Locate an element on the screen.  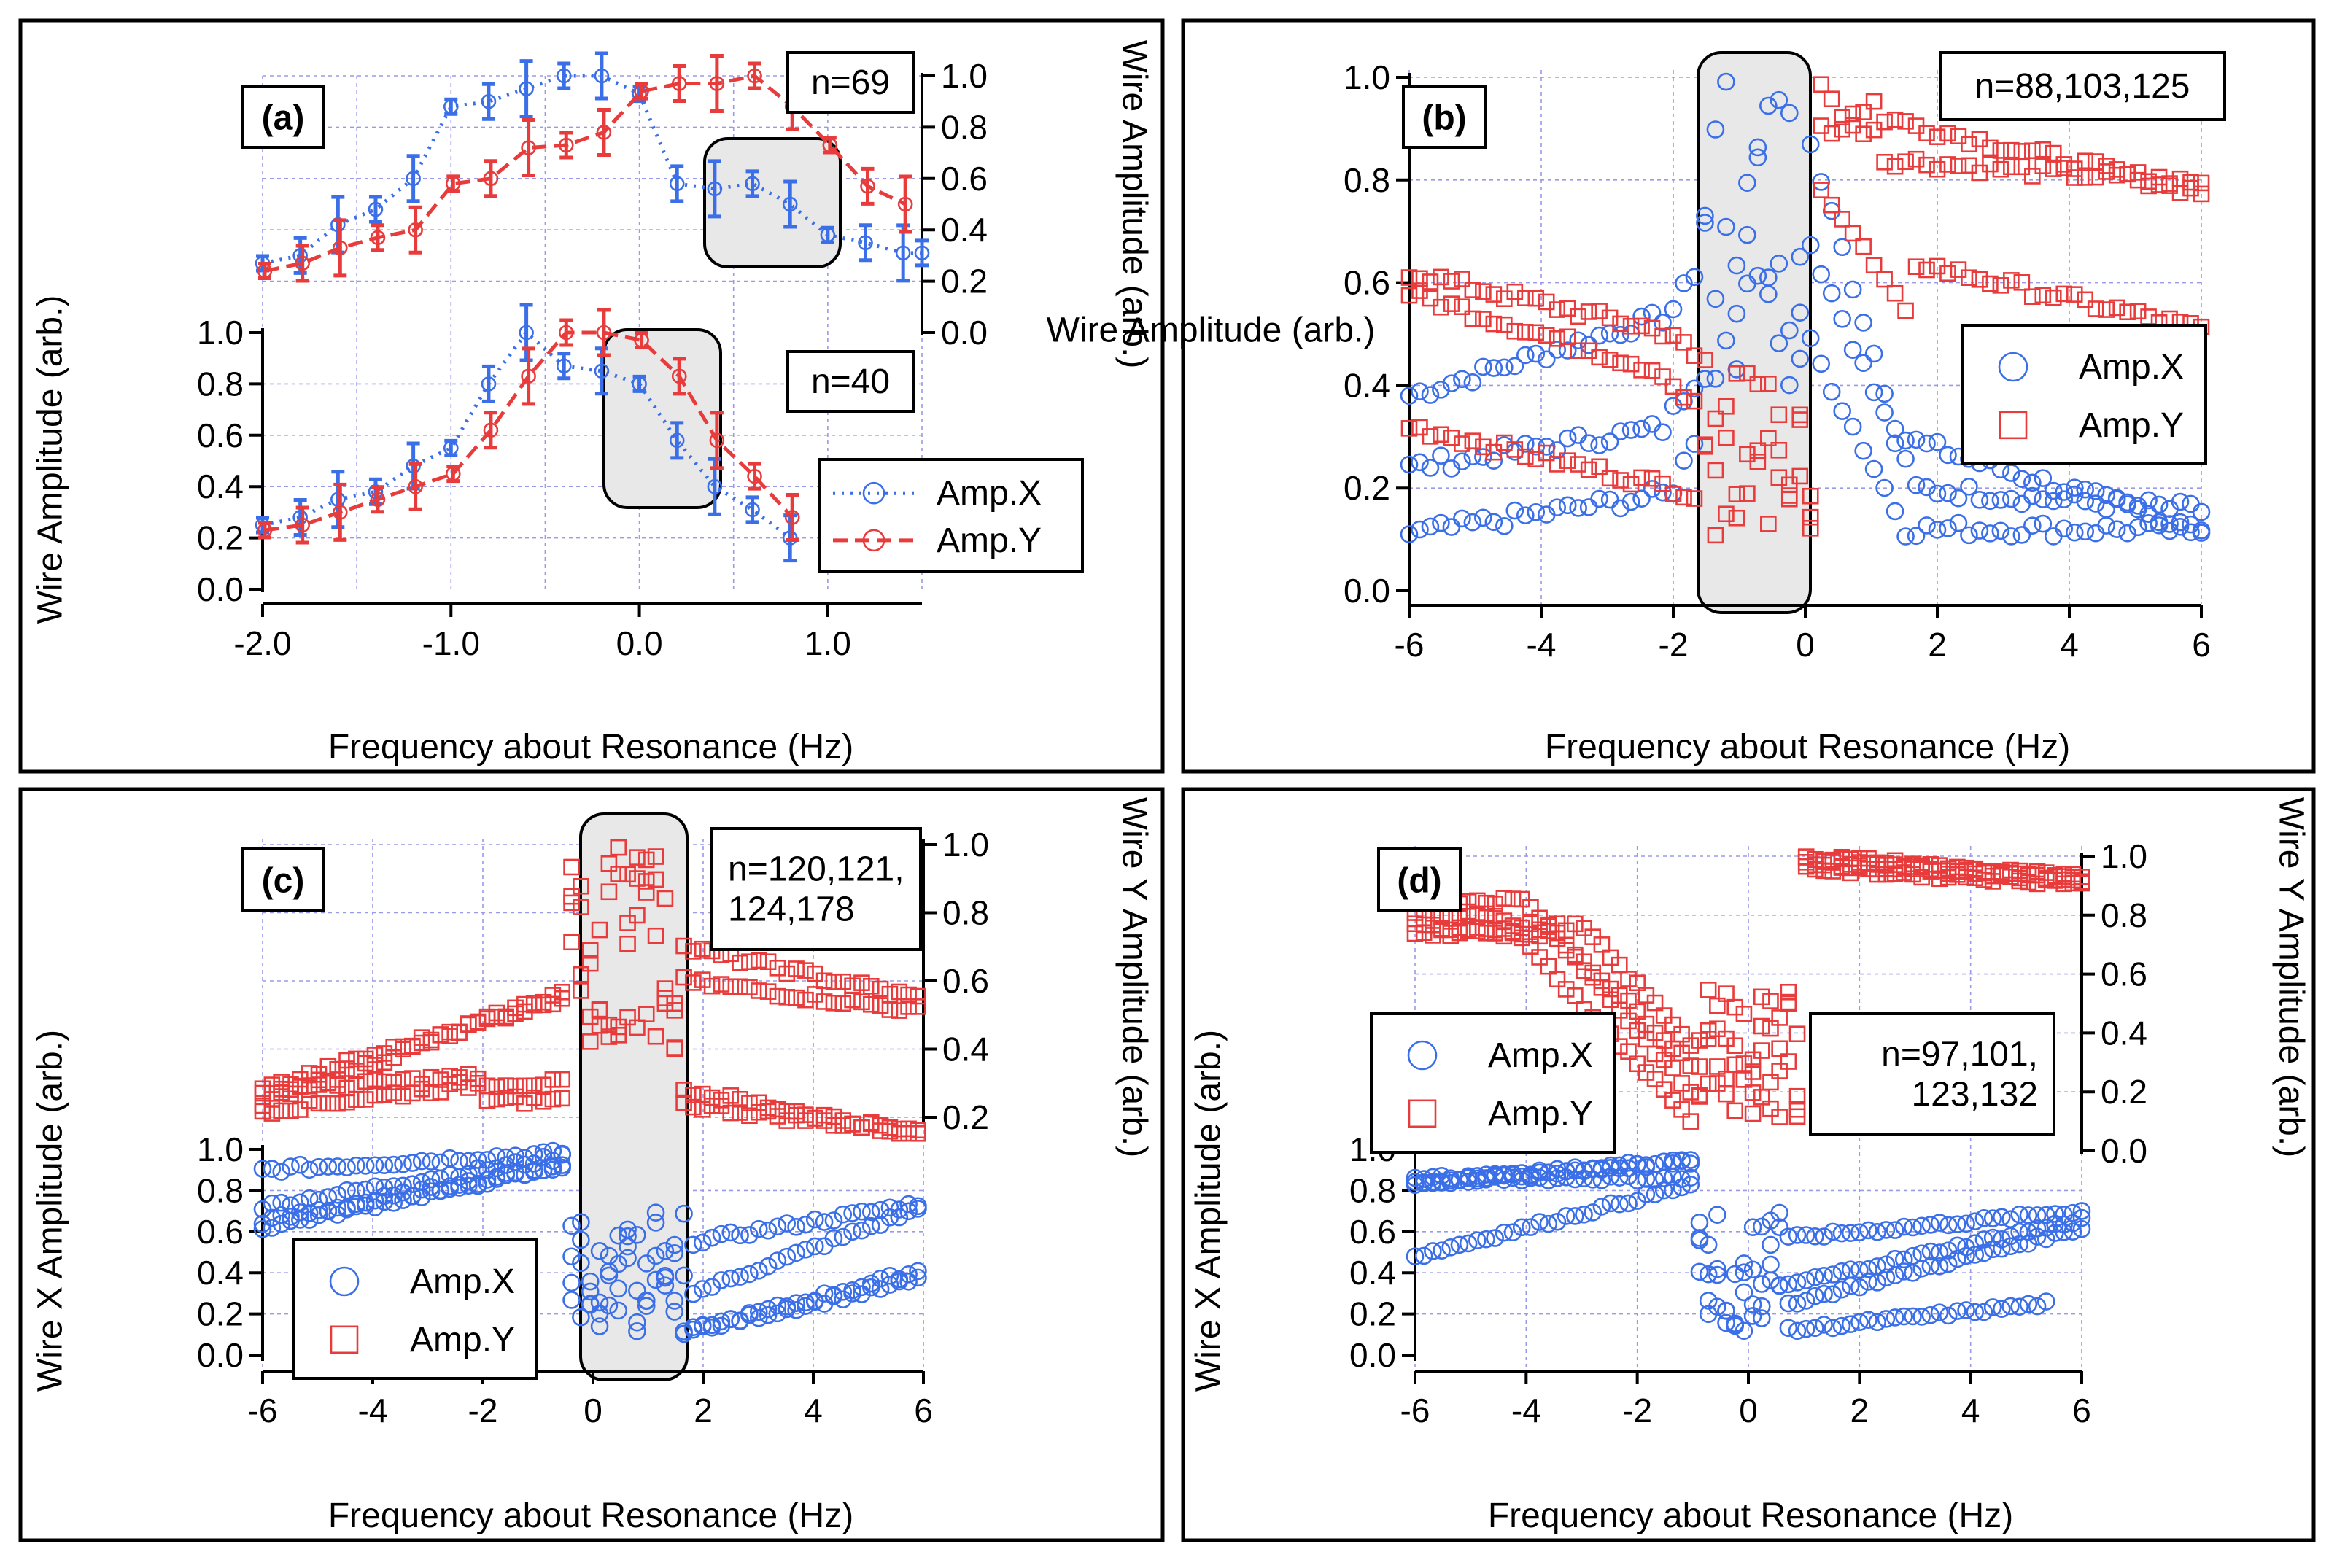
x-tick-label: 6 is located at coordinates (2081, 1410).